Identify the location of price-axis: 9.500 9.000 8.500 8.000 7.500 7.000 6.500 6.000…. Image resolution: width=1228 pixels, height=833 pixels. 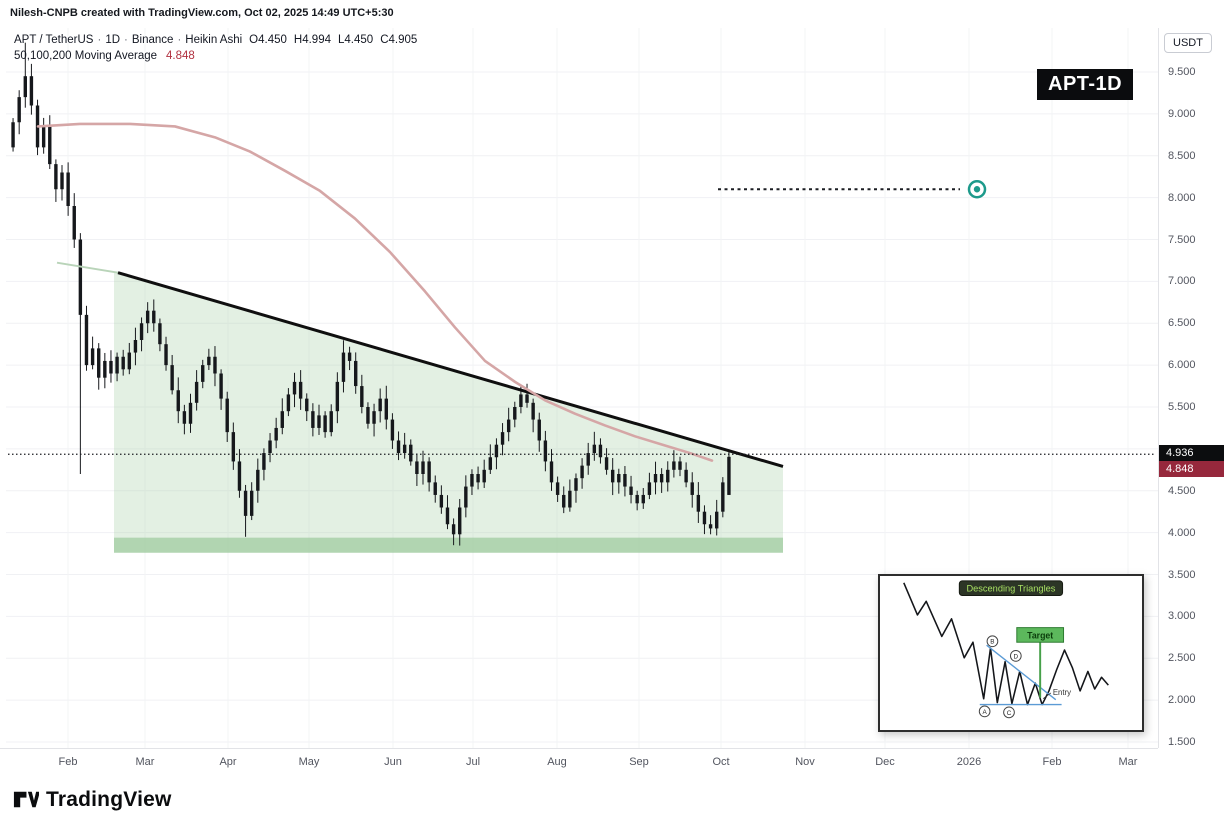
(1193, 388).